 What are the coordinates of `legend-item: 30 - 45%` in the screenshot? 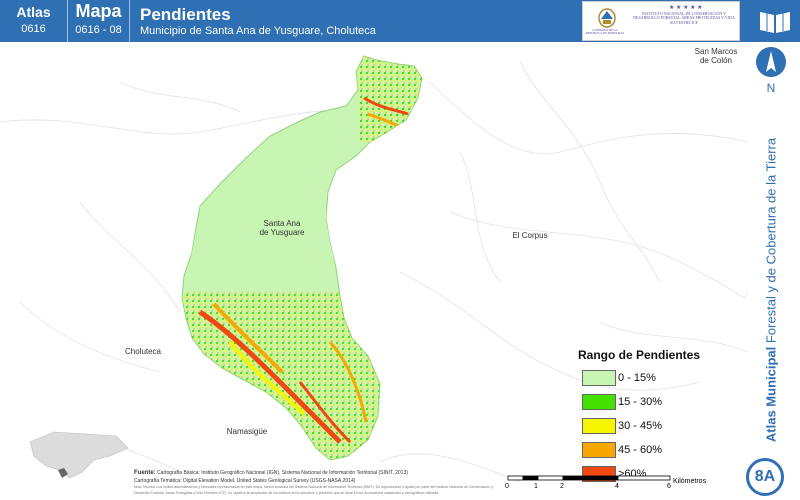 It's located at (658, 427).